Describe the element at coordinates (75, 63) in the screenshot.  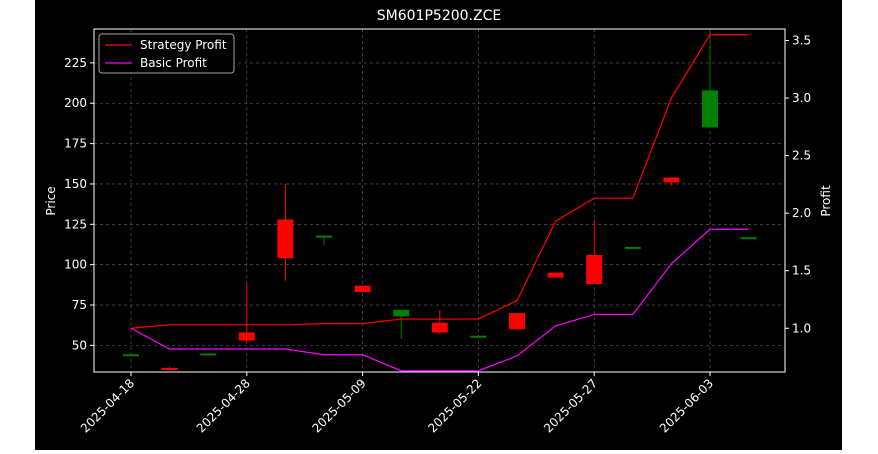
I see `y-tick-label-left: 225` at that location.